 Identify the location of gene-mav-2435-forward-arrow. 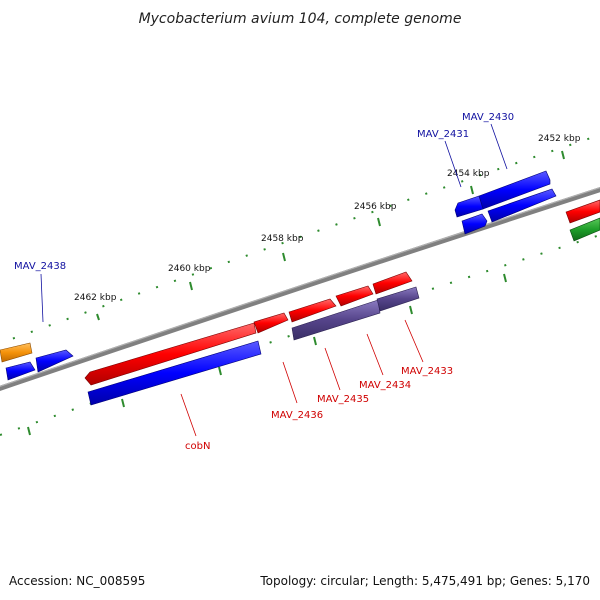
(312, 310).